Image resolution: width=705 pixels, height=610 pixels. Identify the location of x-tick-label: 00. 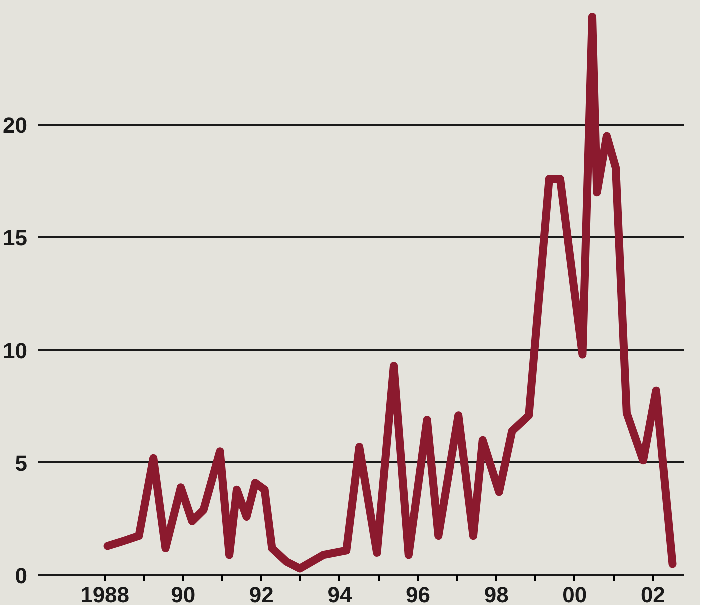
(575, 595).